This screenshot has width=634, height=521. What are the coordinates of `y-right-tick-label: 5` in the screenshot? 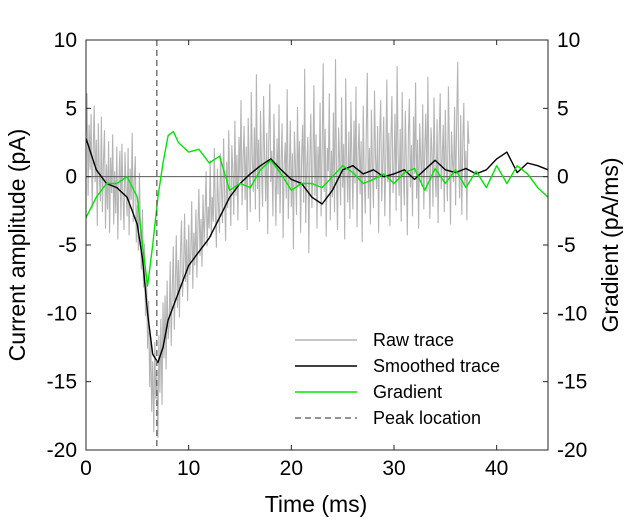 It's located at (563, 108).